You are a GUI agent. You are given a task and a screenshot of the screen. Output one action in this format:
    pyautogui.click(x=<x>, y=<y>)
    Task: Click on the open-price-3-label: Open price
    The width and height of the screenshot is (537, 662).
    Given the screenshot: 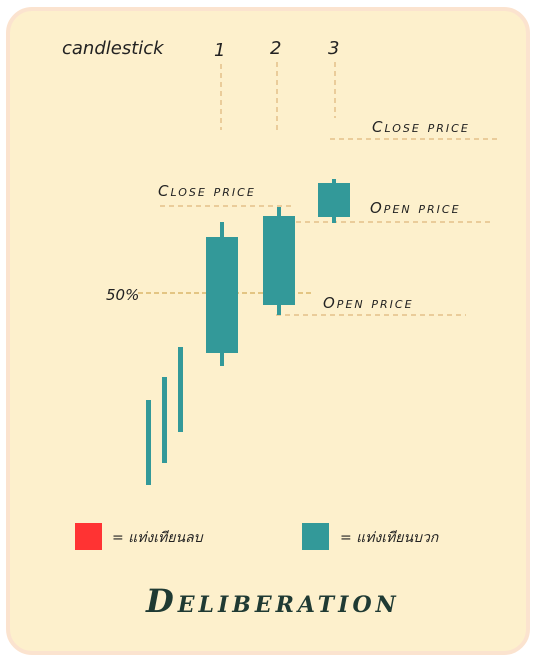 What is the action you would take?
    pyautogui.click(x=415, y=208)
    